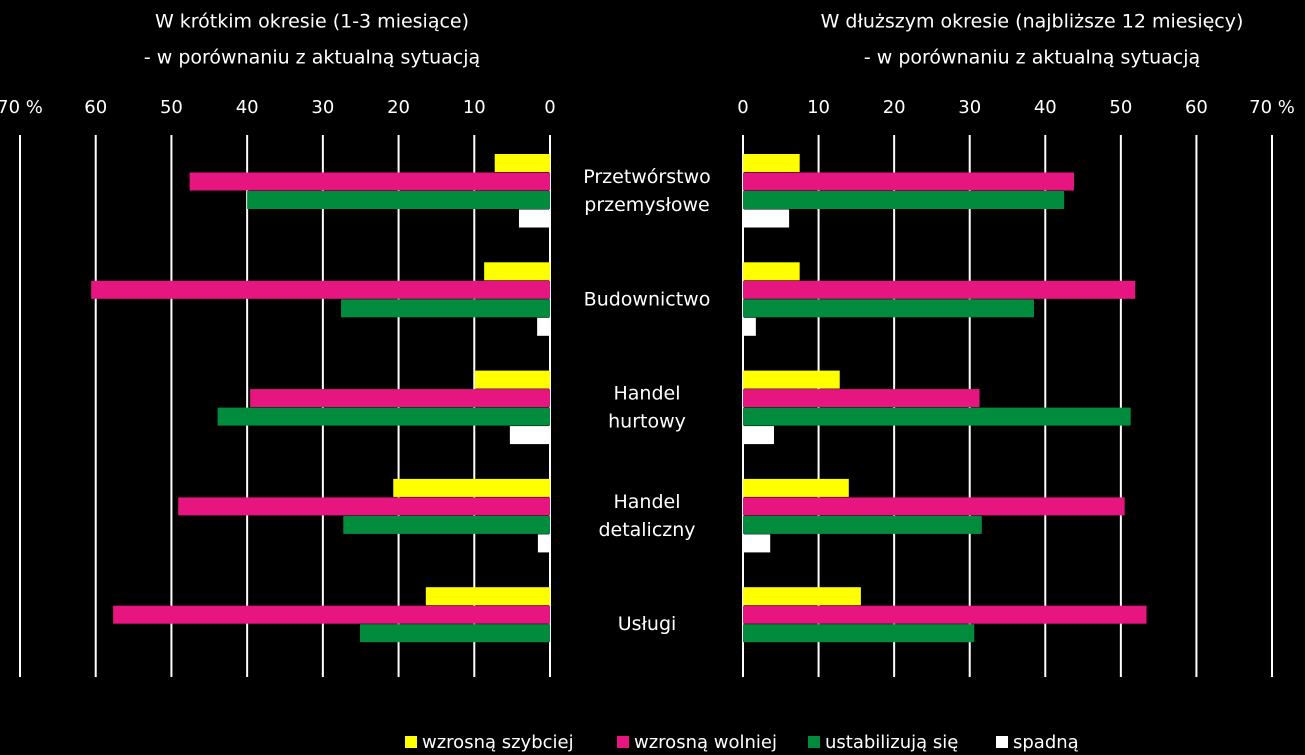  Describe the element at coordinates (498, 742) in the screenshot. I see `legend-label: wzrosną szybciej` at that location.